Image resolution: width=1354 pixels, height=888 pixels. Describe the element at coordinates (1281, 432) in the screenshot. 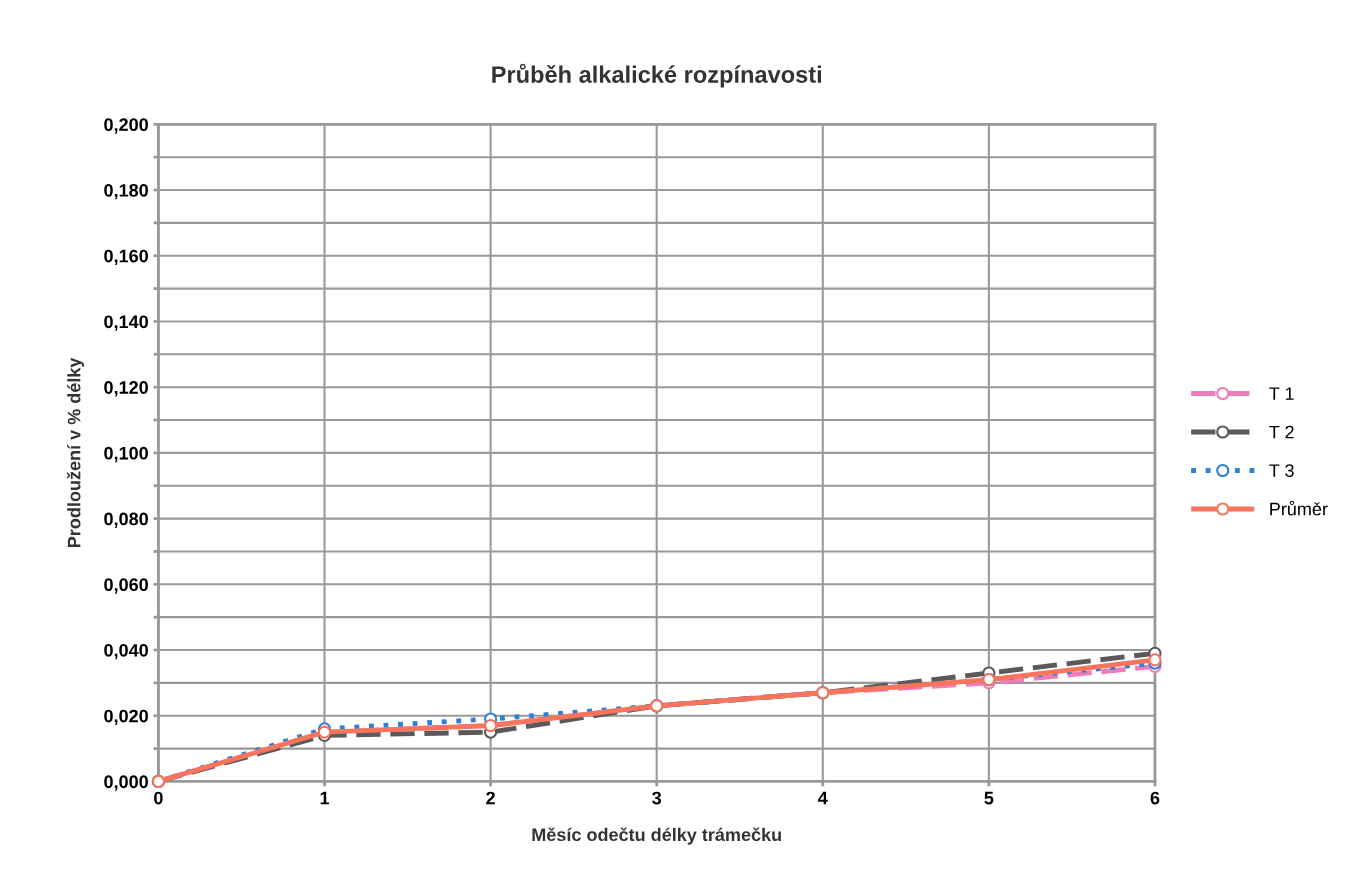

I see `legend-label: T 2` at that location.